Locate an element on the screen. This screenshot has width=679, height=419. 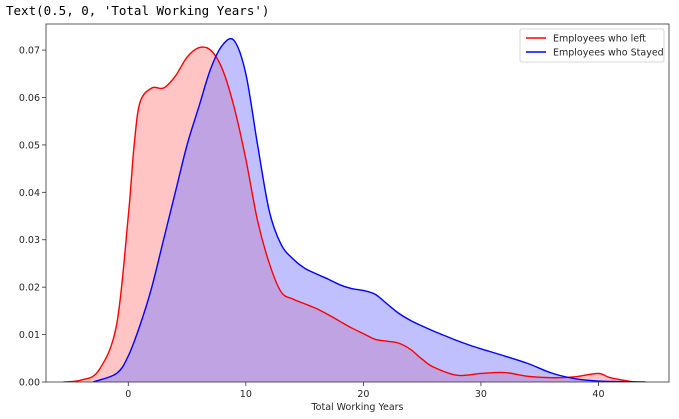
x-tick-label: 40 is located at coordinates (598, 394).